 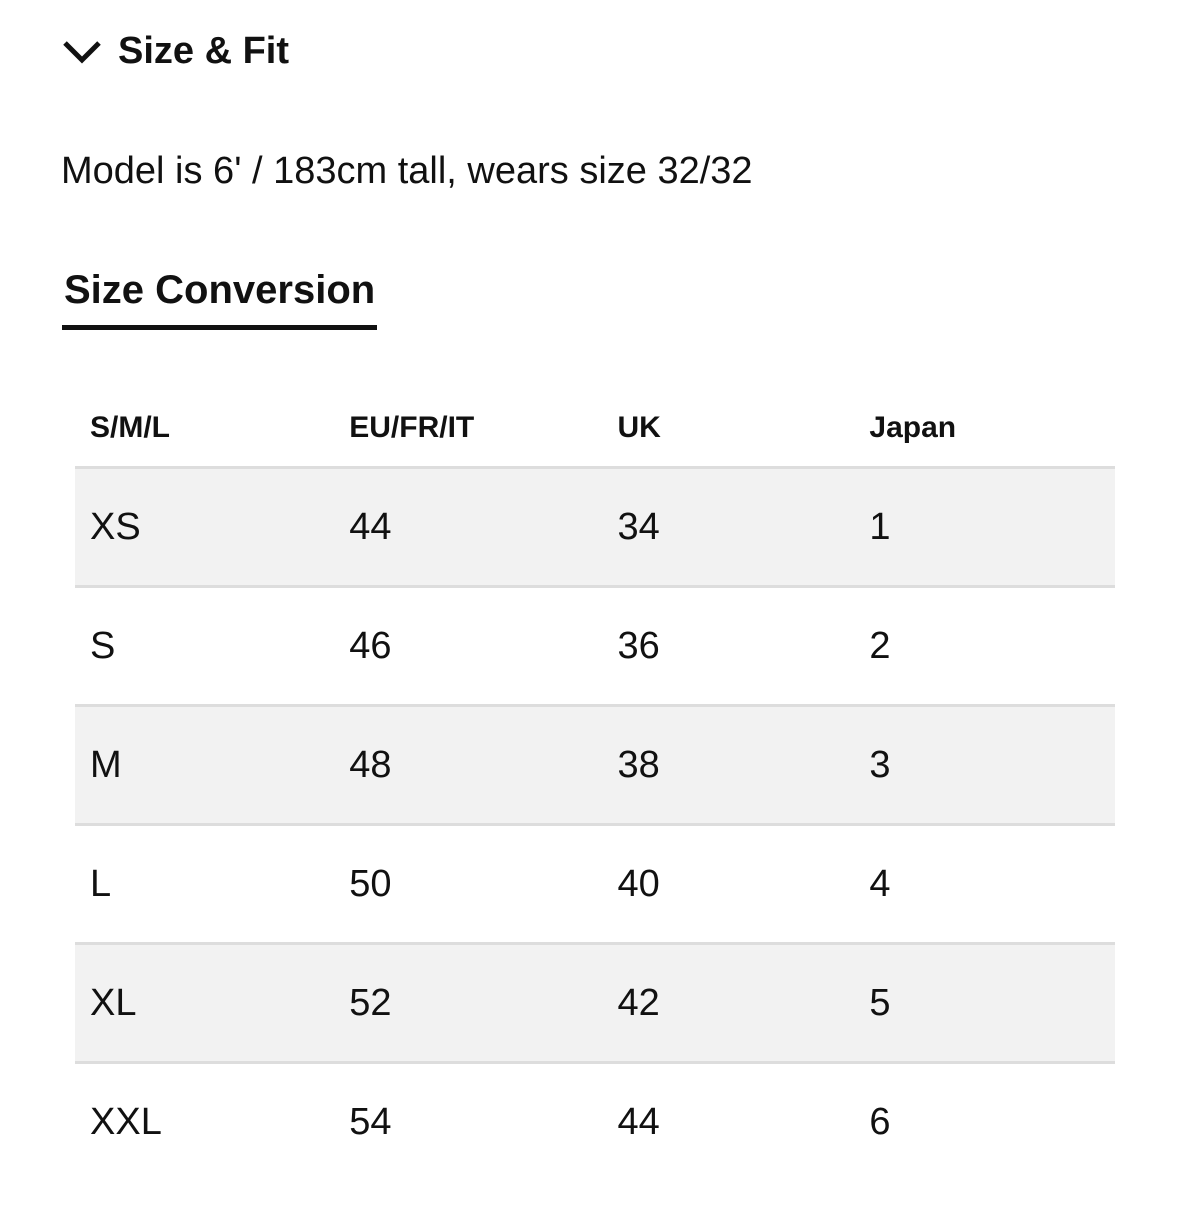 I want to click on table-cell: 4, so click(x=984, y=884).